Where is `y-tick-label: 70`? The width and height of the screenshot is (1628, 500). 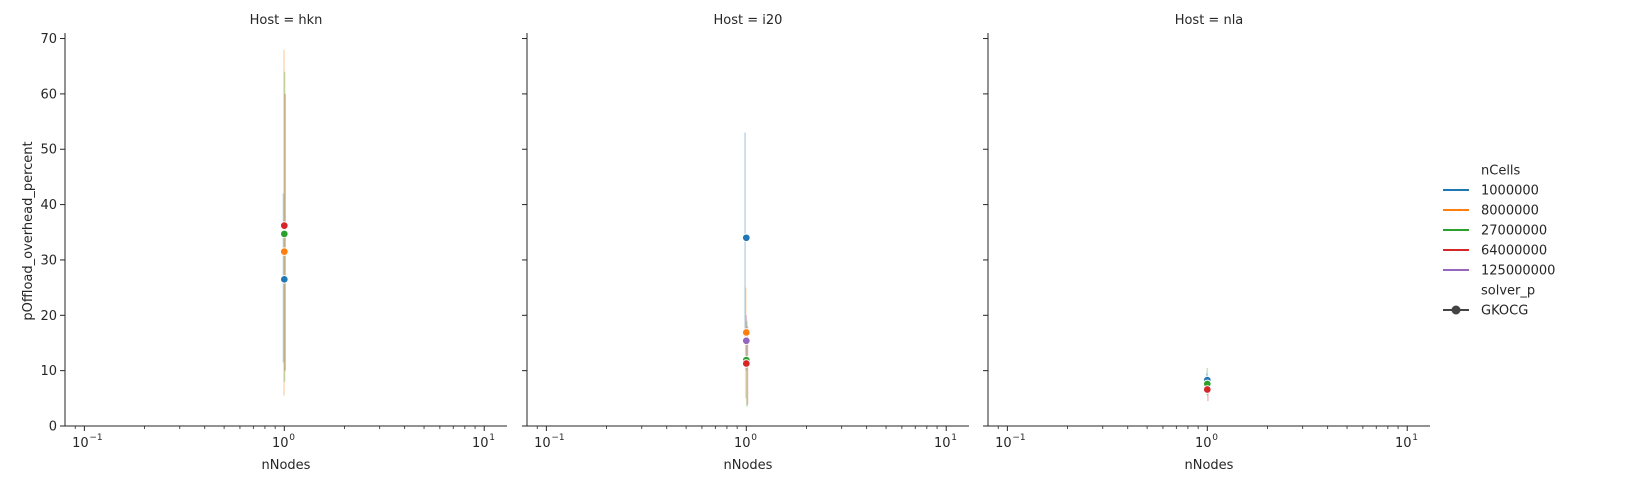
y-tick-label: 70 is located at coordinates (48, 39).